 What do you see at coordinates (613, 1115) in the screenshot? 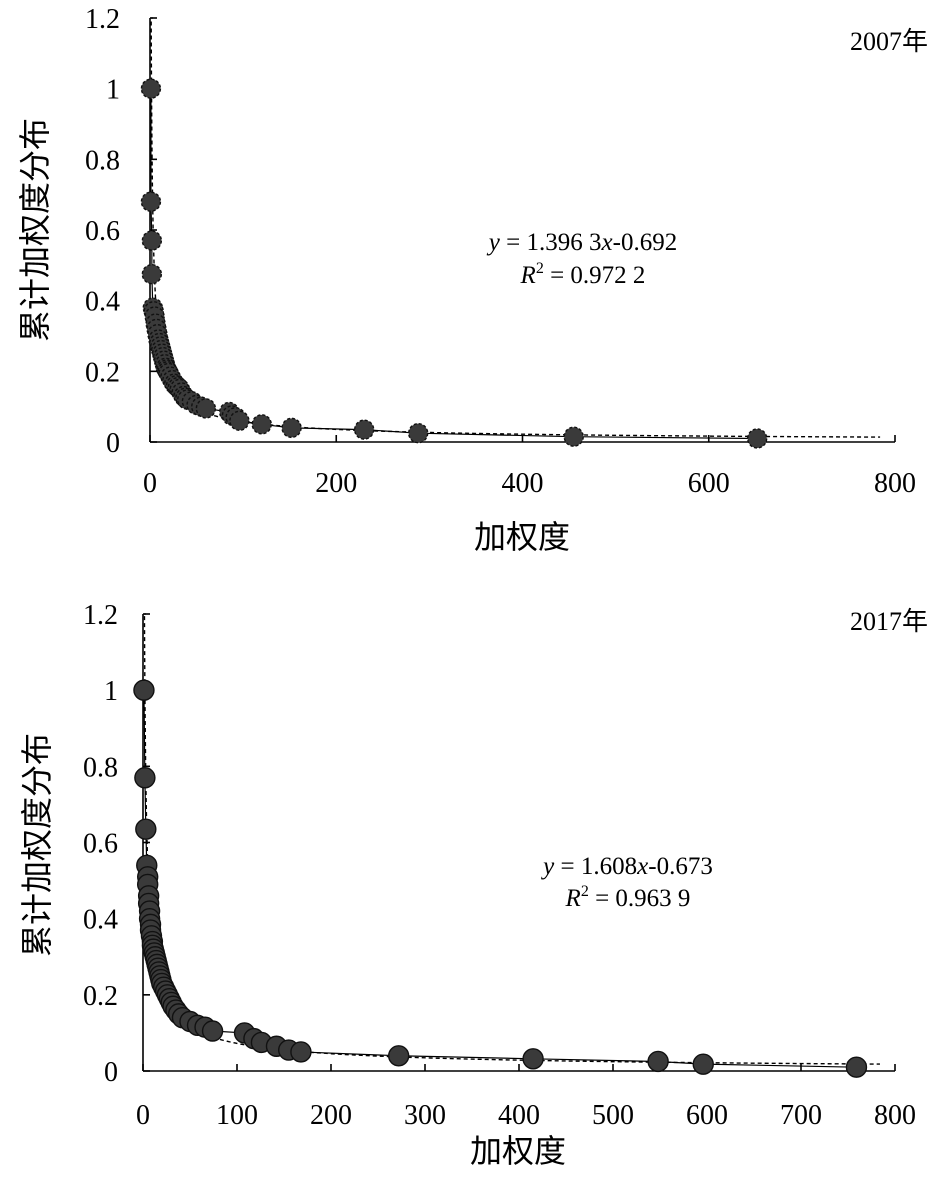
I see `x-tick-label: 500` at bounding box center [613, 1115].